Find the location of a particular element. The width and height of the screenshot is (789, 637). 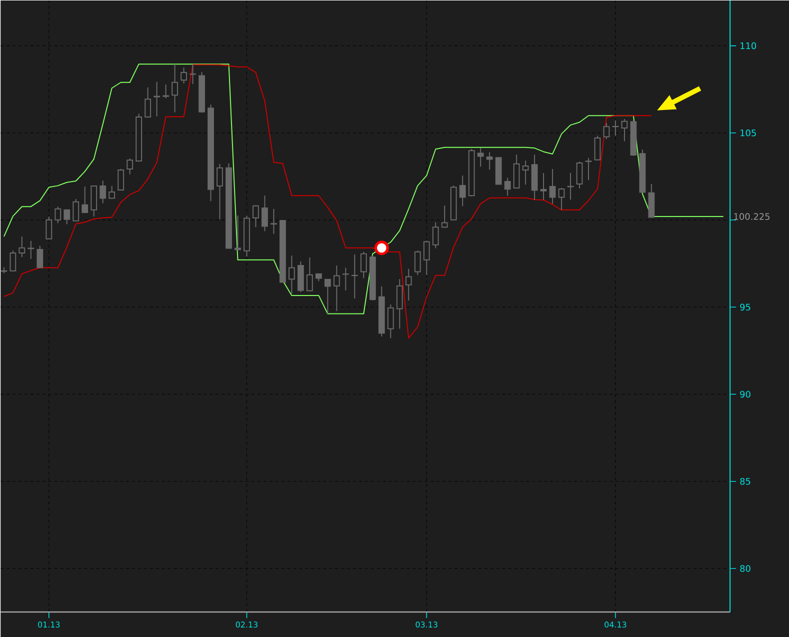

y-tick-label: 110 is located at coordinates (748, 46).